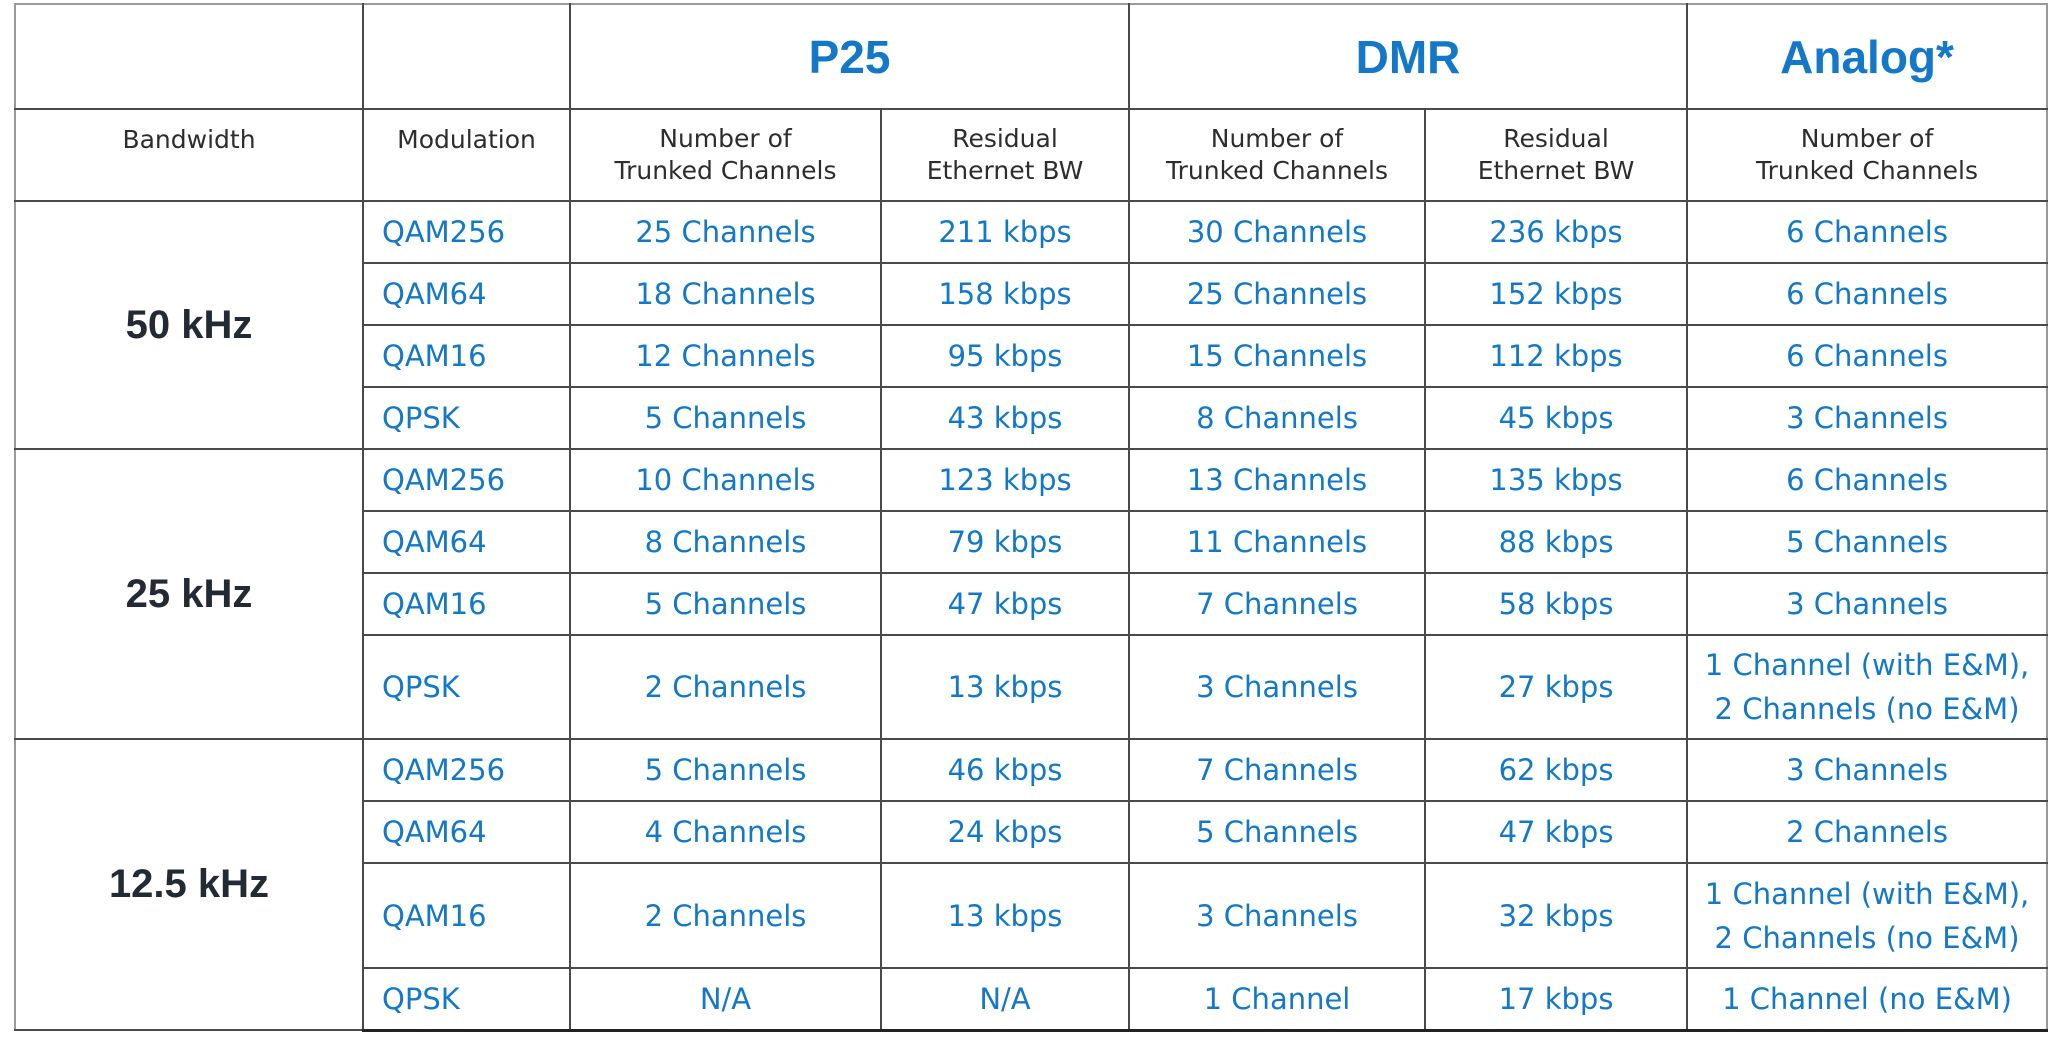 The image size is (2048, 1049). I want to click on p25-channels-cell: 10 Channels, so click(725, 480).